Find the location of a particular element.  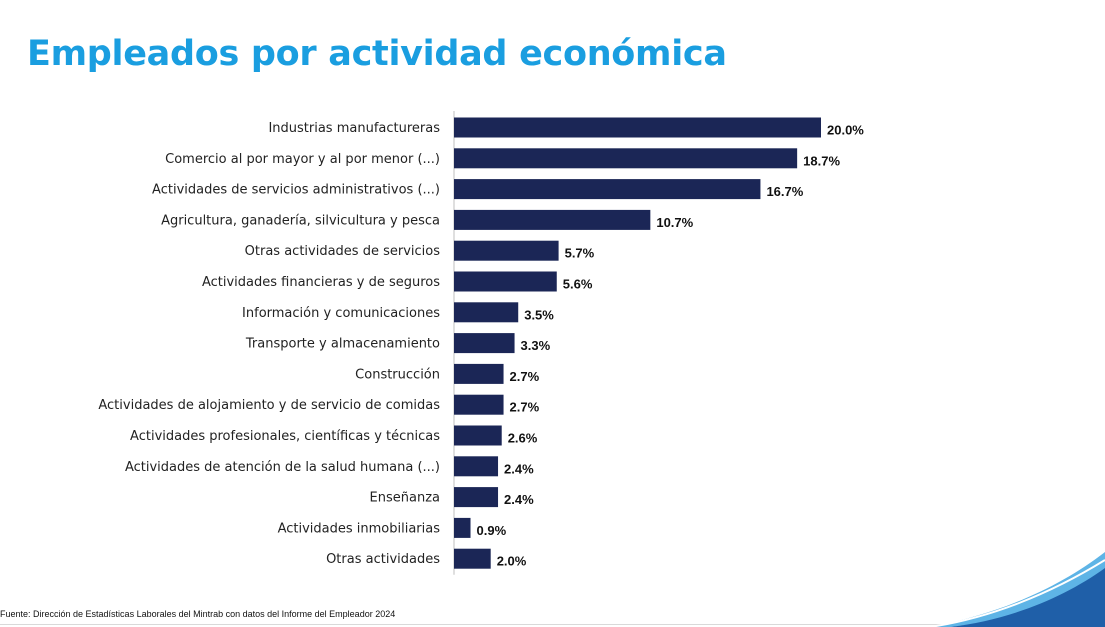

value-label: 18.7% is located at coordinates (821, 160).